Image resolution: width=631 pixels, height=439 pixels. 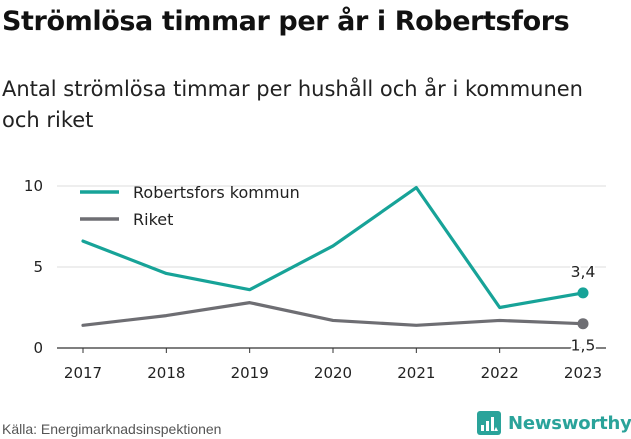 What do you see at coordinates (489, 423) in the screenshot?
I see `newsworthy-logo-icon` at bounding box center [489, 423].